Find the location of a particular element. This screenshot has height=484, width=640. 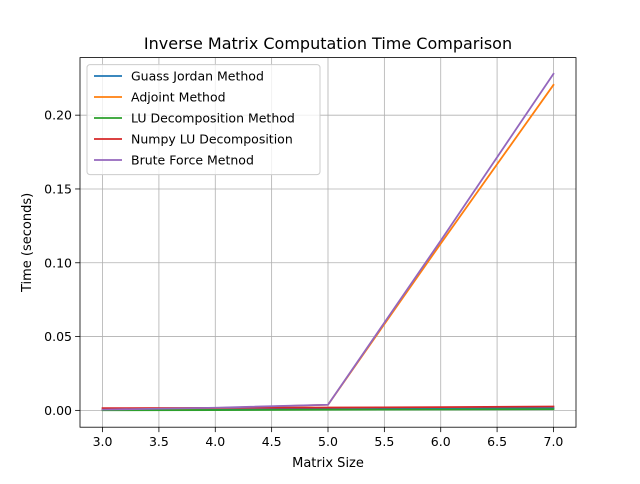

x-tick-label: 7.0 is located at coordinates (554, 441).